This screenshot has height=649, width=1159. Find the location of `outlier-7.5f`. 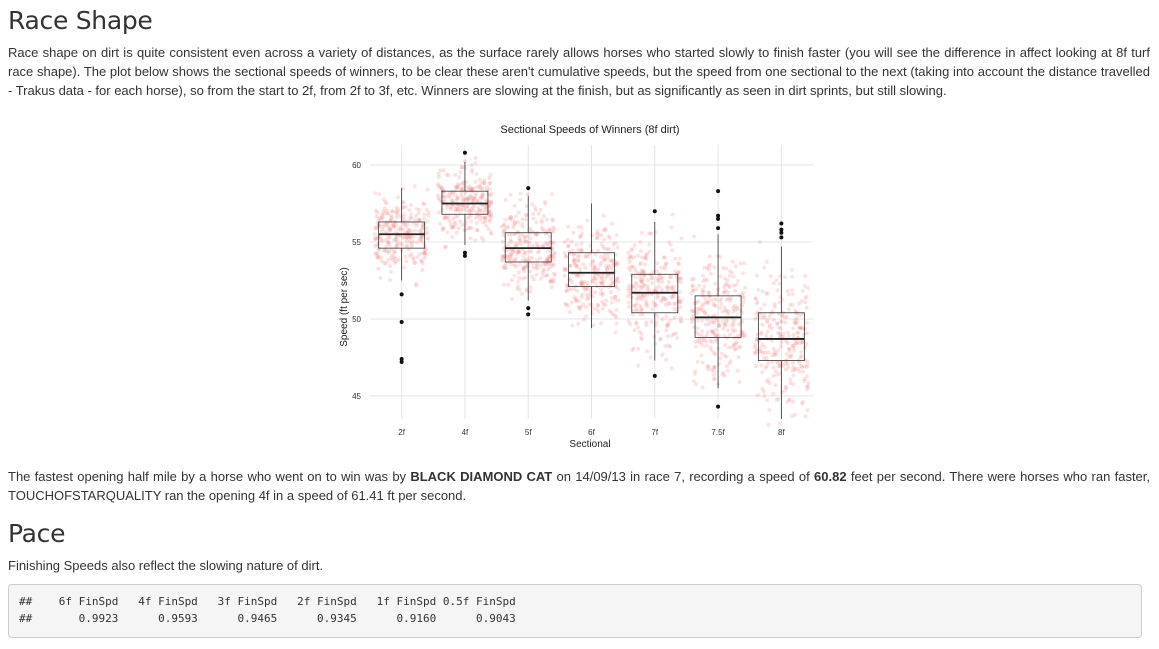

outlier-7.5f is located at coordinates (718, 406).